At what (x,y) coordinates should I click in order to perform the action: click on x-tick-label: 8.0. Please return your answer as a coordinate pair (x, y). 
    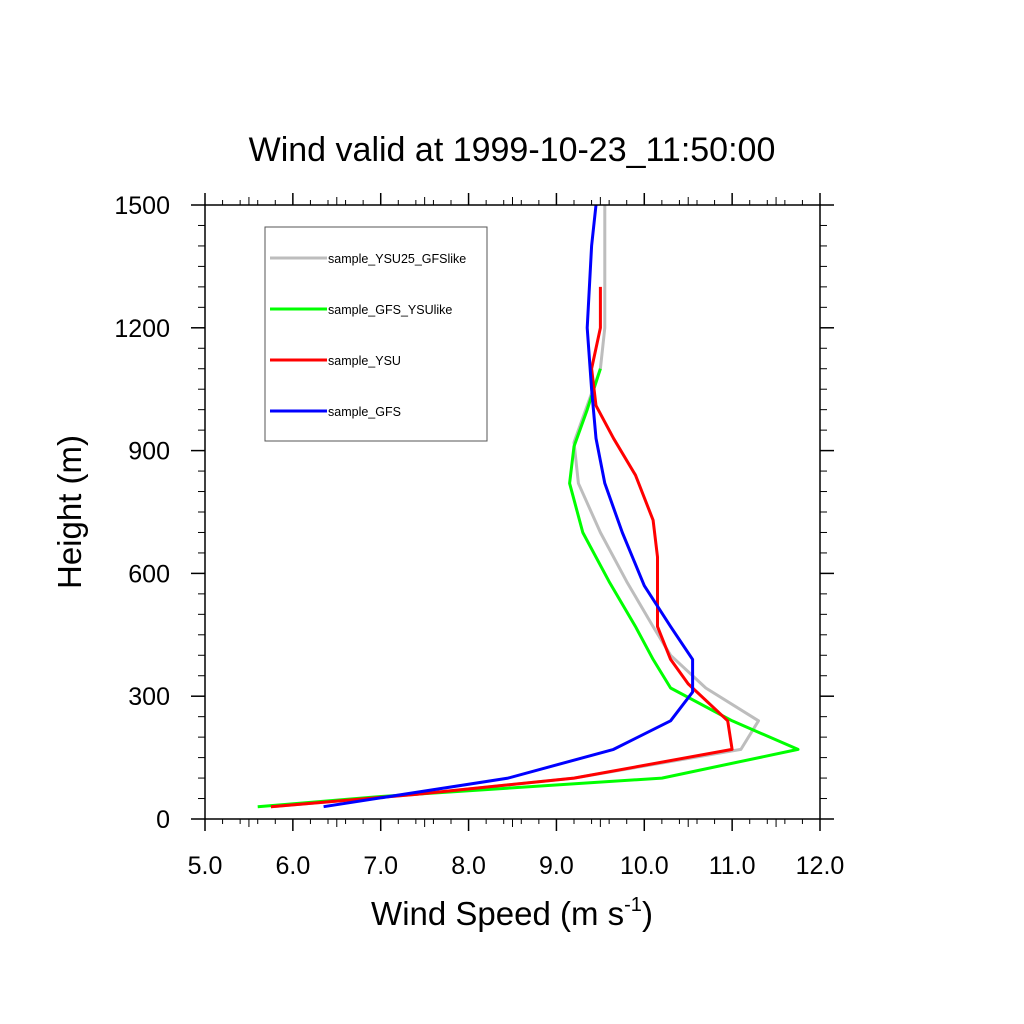
    Looking at the image, I should click on (468, 866).